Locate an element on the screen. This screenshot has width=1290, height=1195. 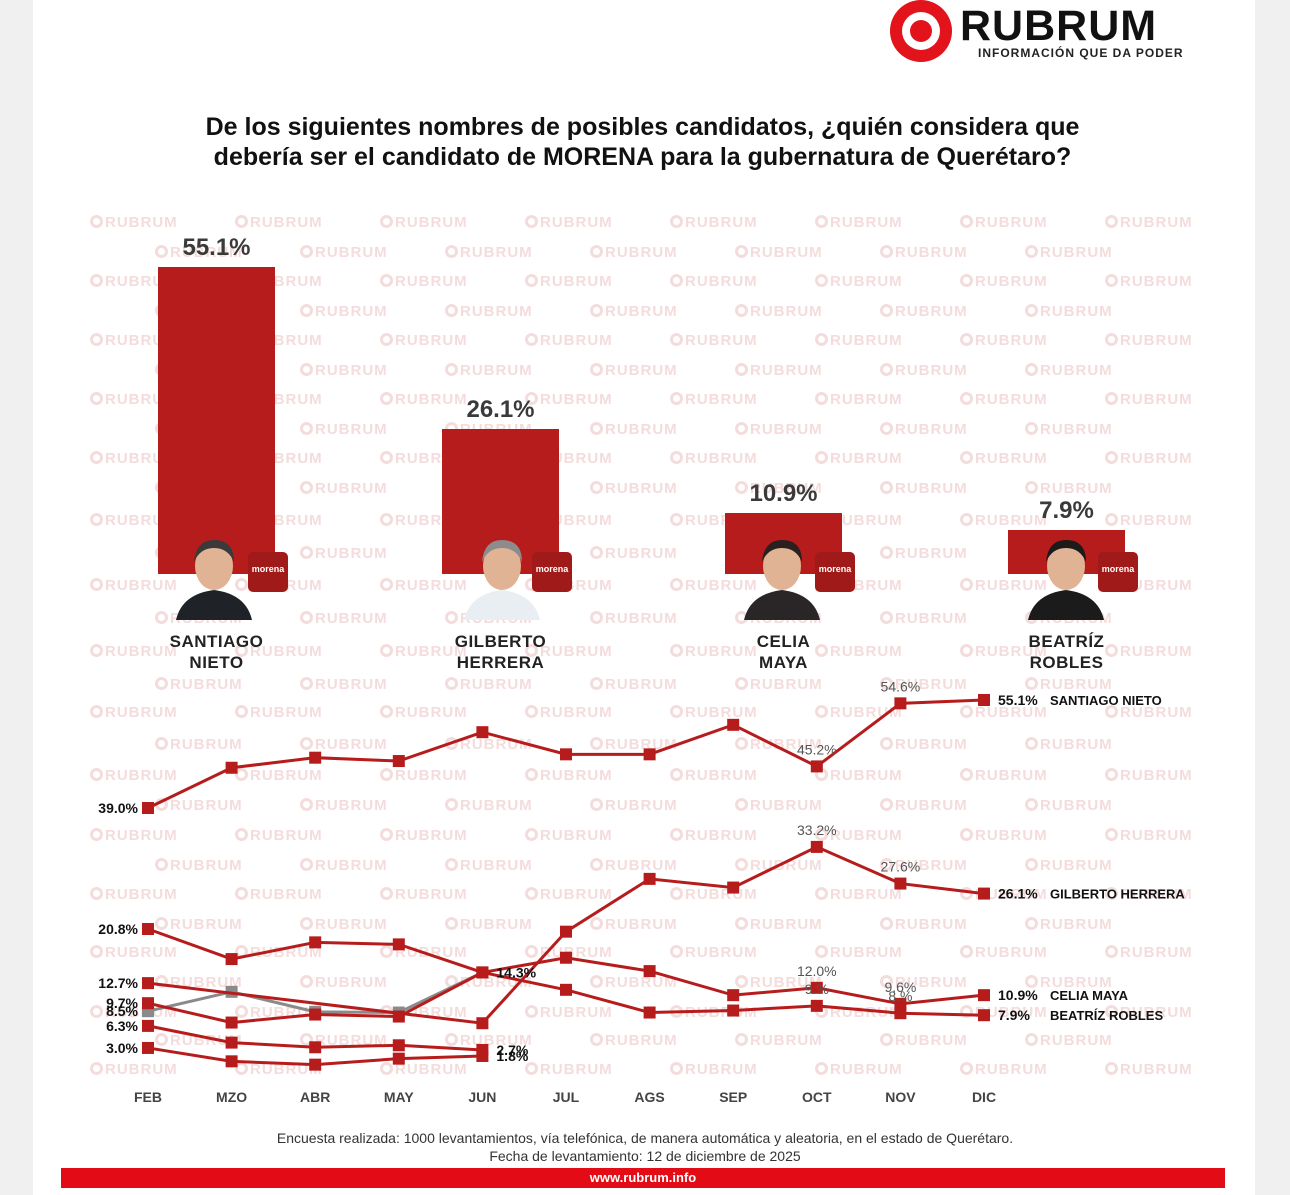
data-label: 12.7% is located at coordinates (118, 983).